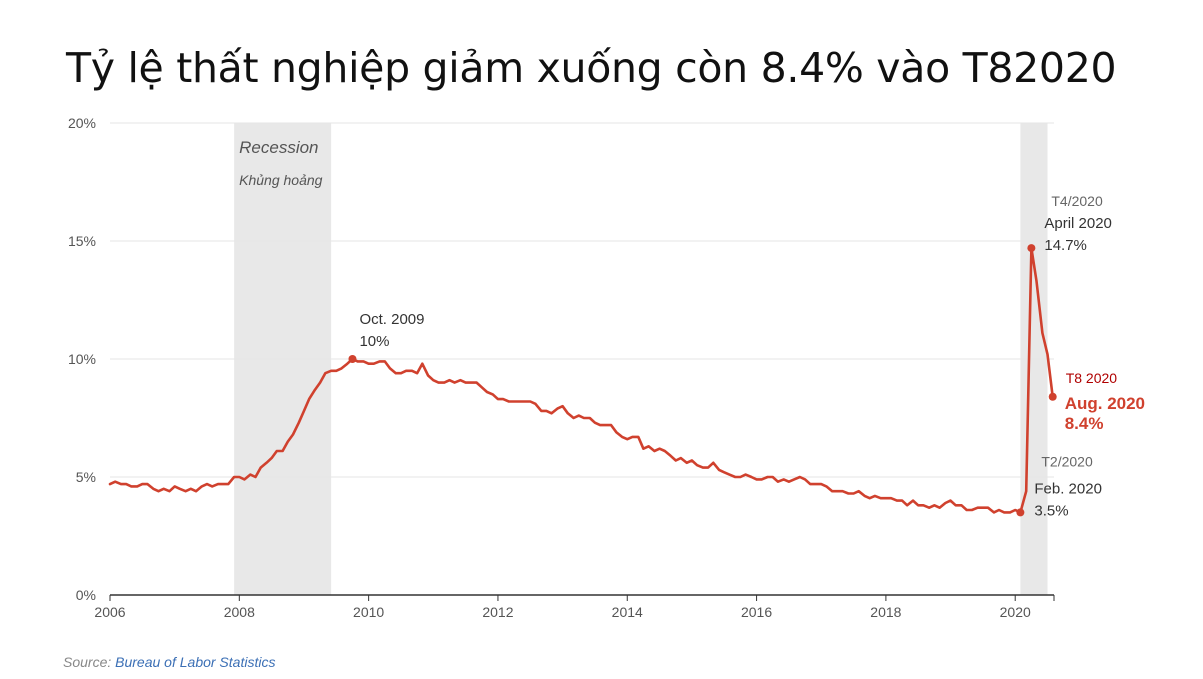 This screenshot has height=679, width=1203. I want to click on annotation-label: T8 2020, so click(1092, 378).